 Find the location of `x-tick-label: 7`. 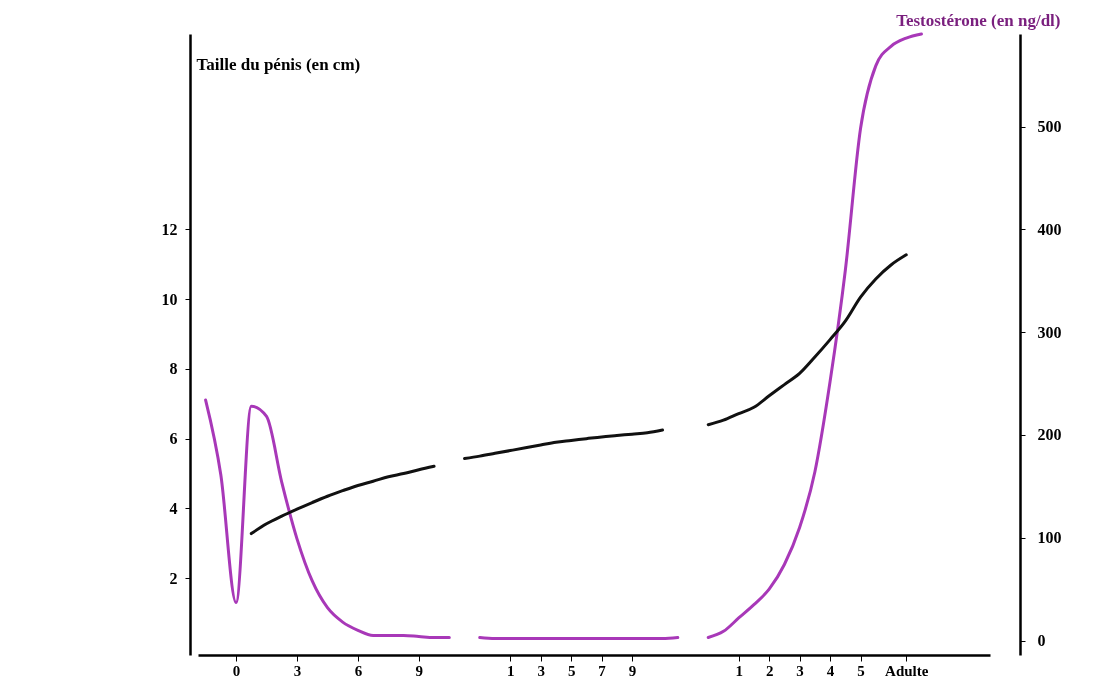

x-tick-label: 7 is located at coordinates (602, 670).